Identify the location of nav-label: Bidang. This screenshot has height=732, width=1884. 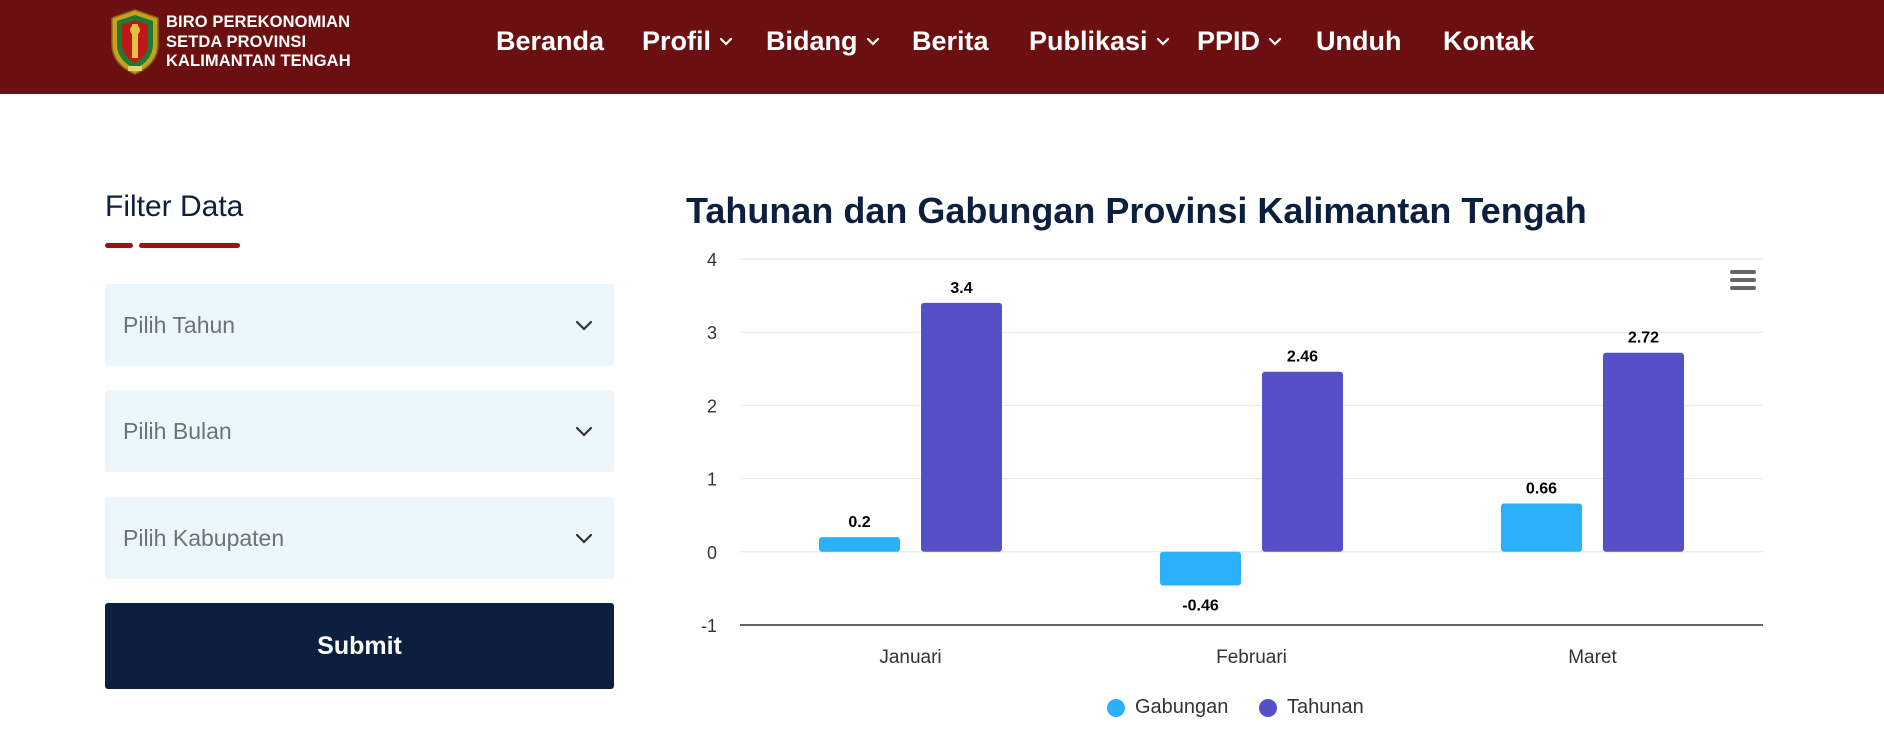
(812, 41).